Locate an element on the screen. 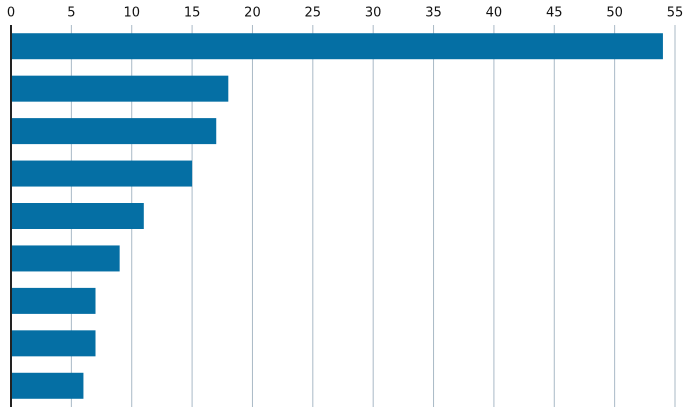 Image resolution: width=689 pixels, height=413 pixels. x-tick-label: 25 is located at coordinates (313, 13).